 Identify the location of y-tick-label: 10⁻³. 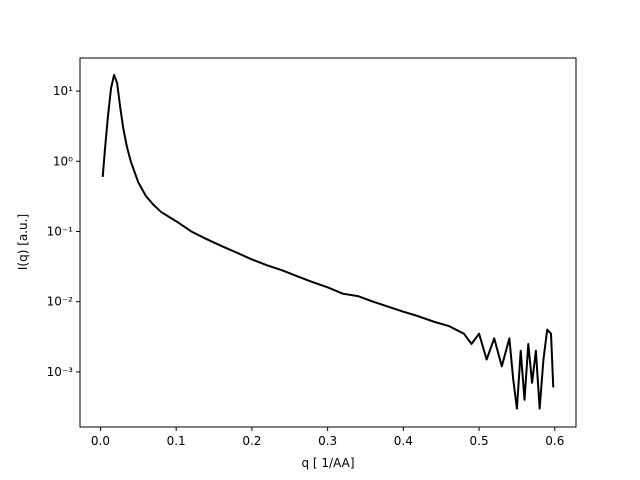
(60, 372).